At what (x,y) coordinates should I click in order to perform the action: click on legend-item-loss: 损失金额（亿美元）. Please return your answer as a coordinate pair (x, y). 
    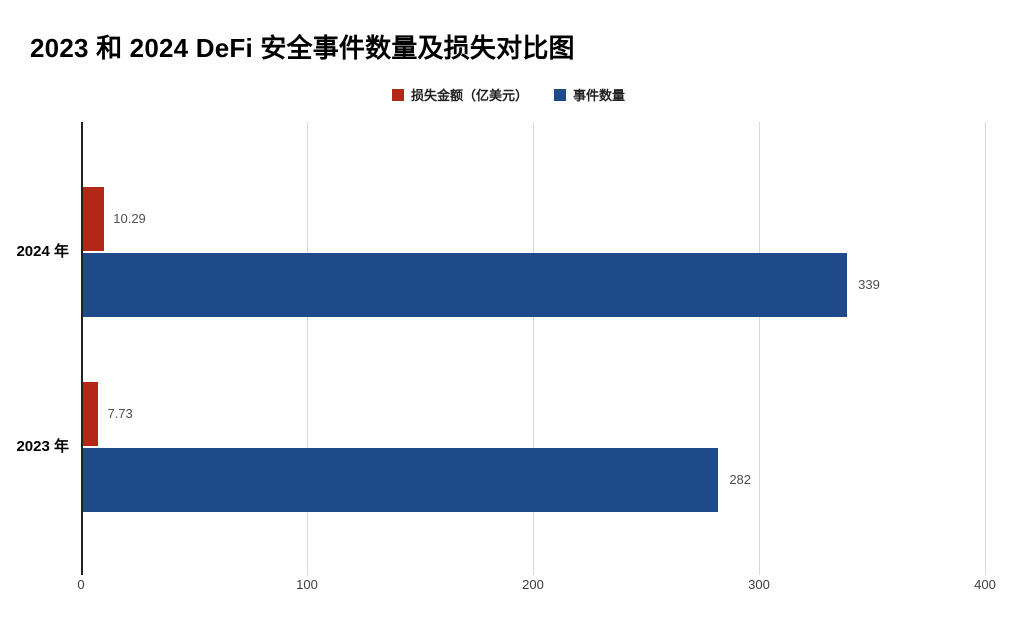
    Looking at the image, I should click on (459, 94).